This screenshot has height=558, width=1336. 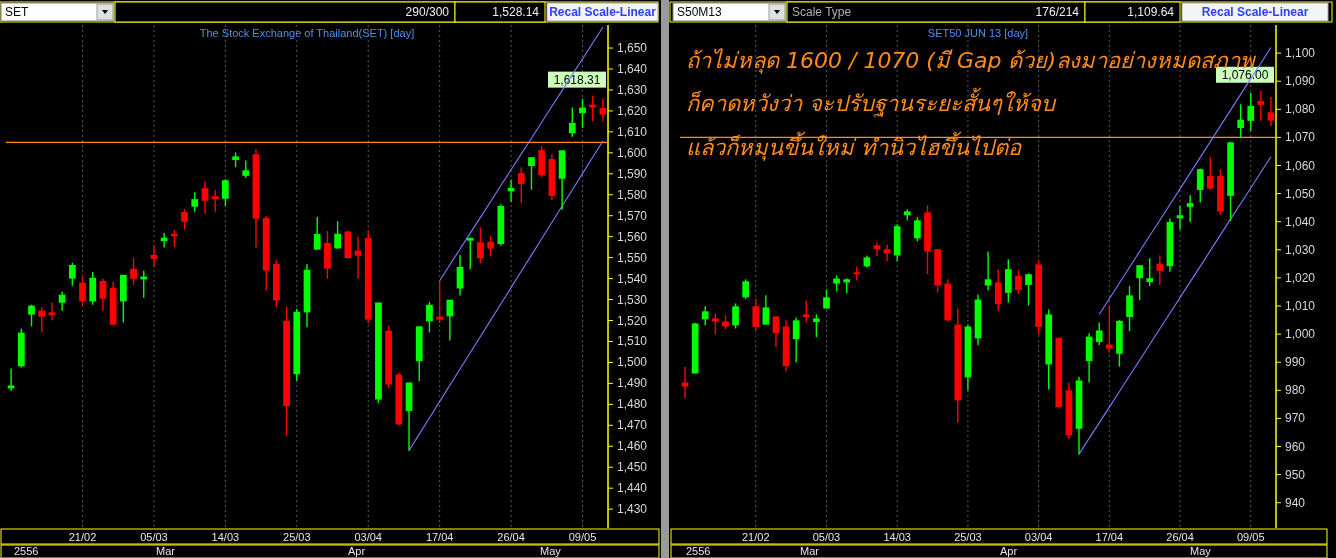 I want to click on y-tick-label: 1,480, so click(x=632, y=404).